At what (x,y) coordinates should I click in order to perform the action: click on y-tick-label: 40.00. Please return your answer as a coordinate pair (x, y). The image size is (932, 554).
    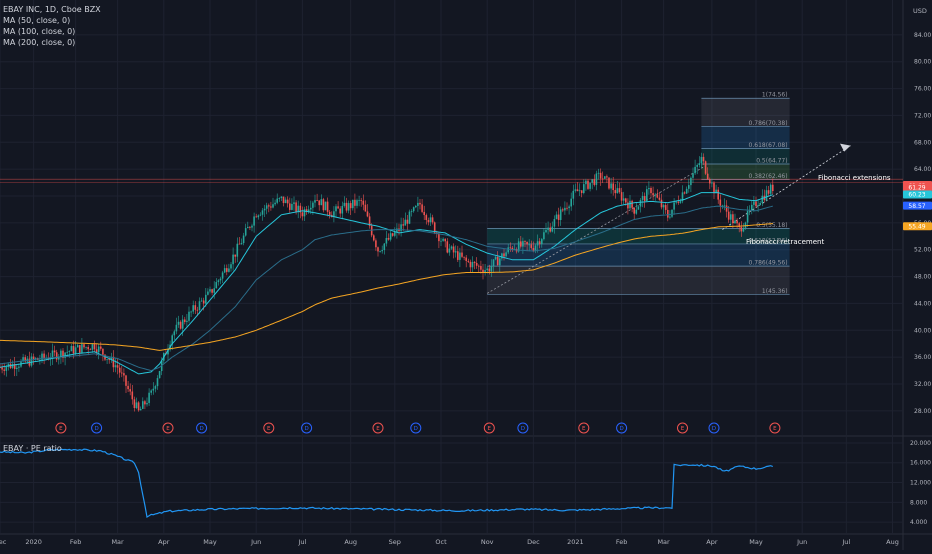
    Looking at the image, I should click on (922, 330).